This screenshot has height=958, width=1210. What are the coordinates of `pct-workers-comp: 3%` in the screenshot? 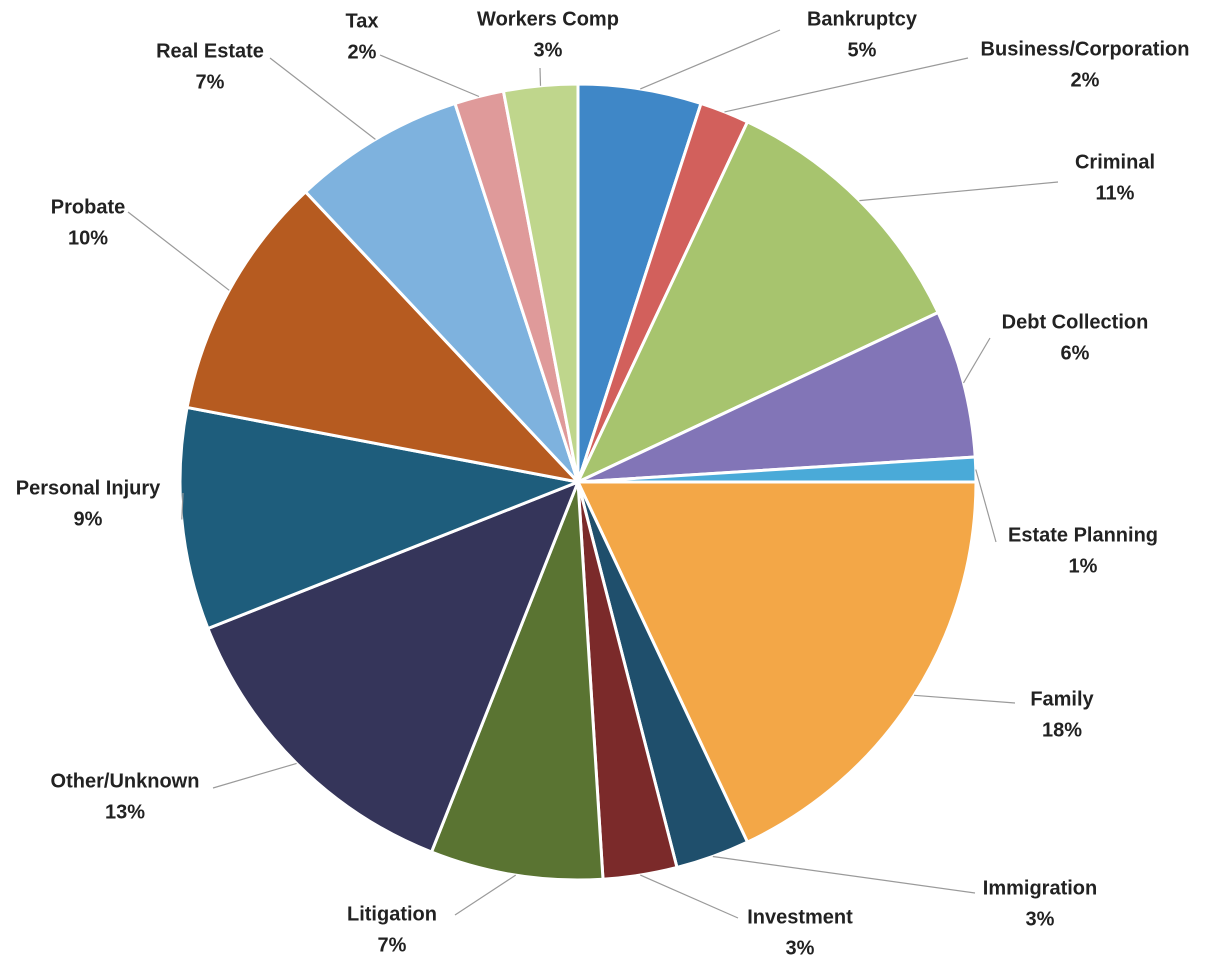 It's located at (548, 50).